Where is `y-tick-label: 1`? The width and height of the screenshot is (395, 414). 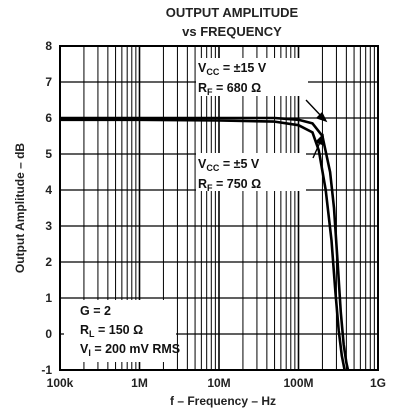
y-tick-label: 1 is located at coordinates (48, 298).